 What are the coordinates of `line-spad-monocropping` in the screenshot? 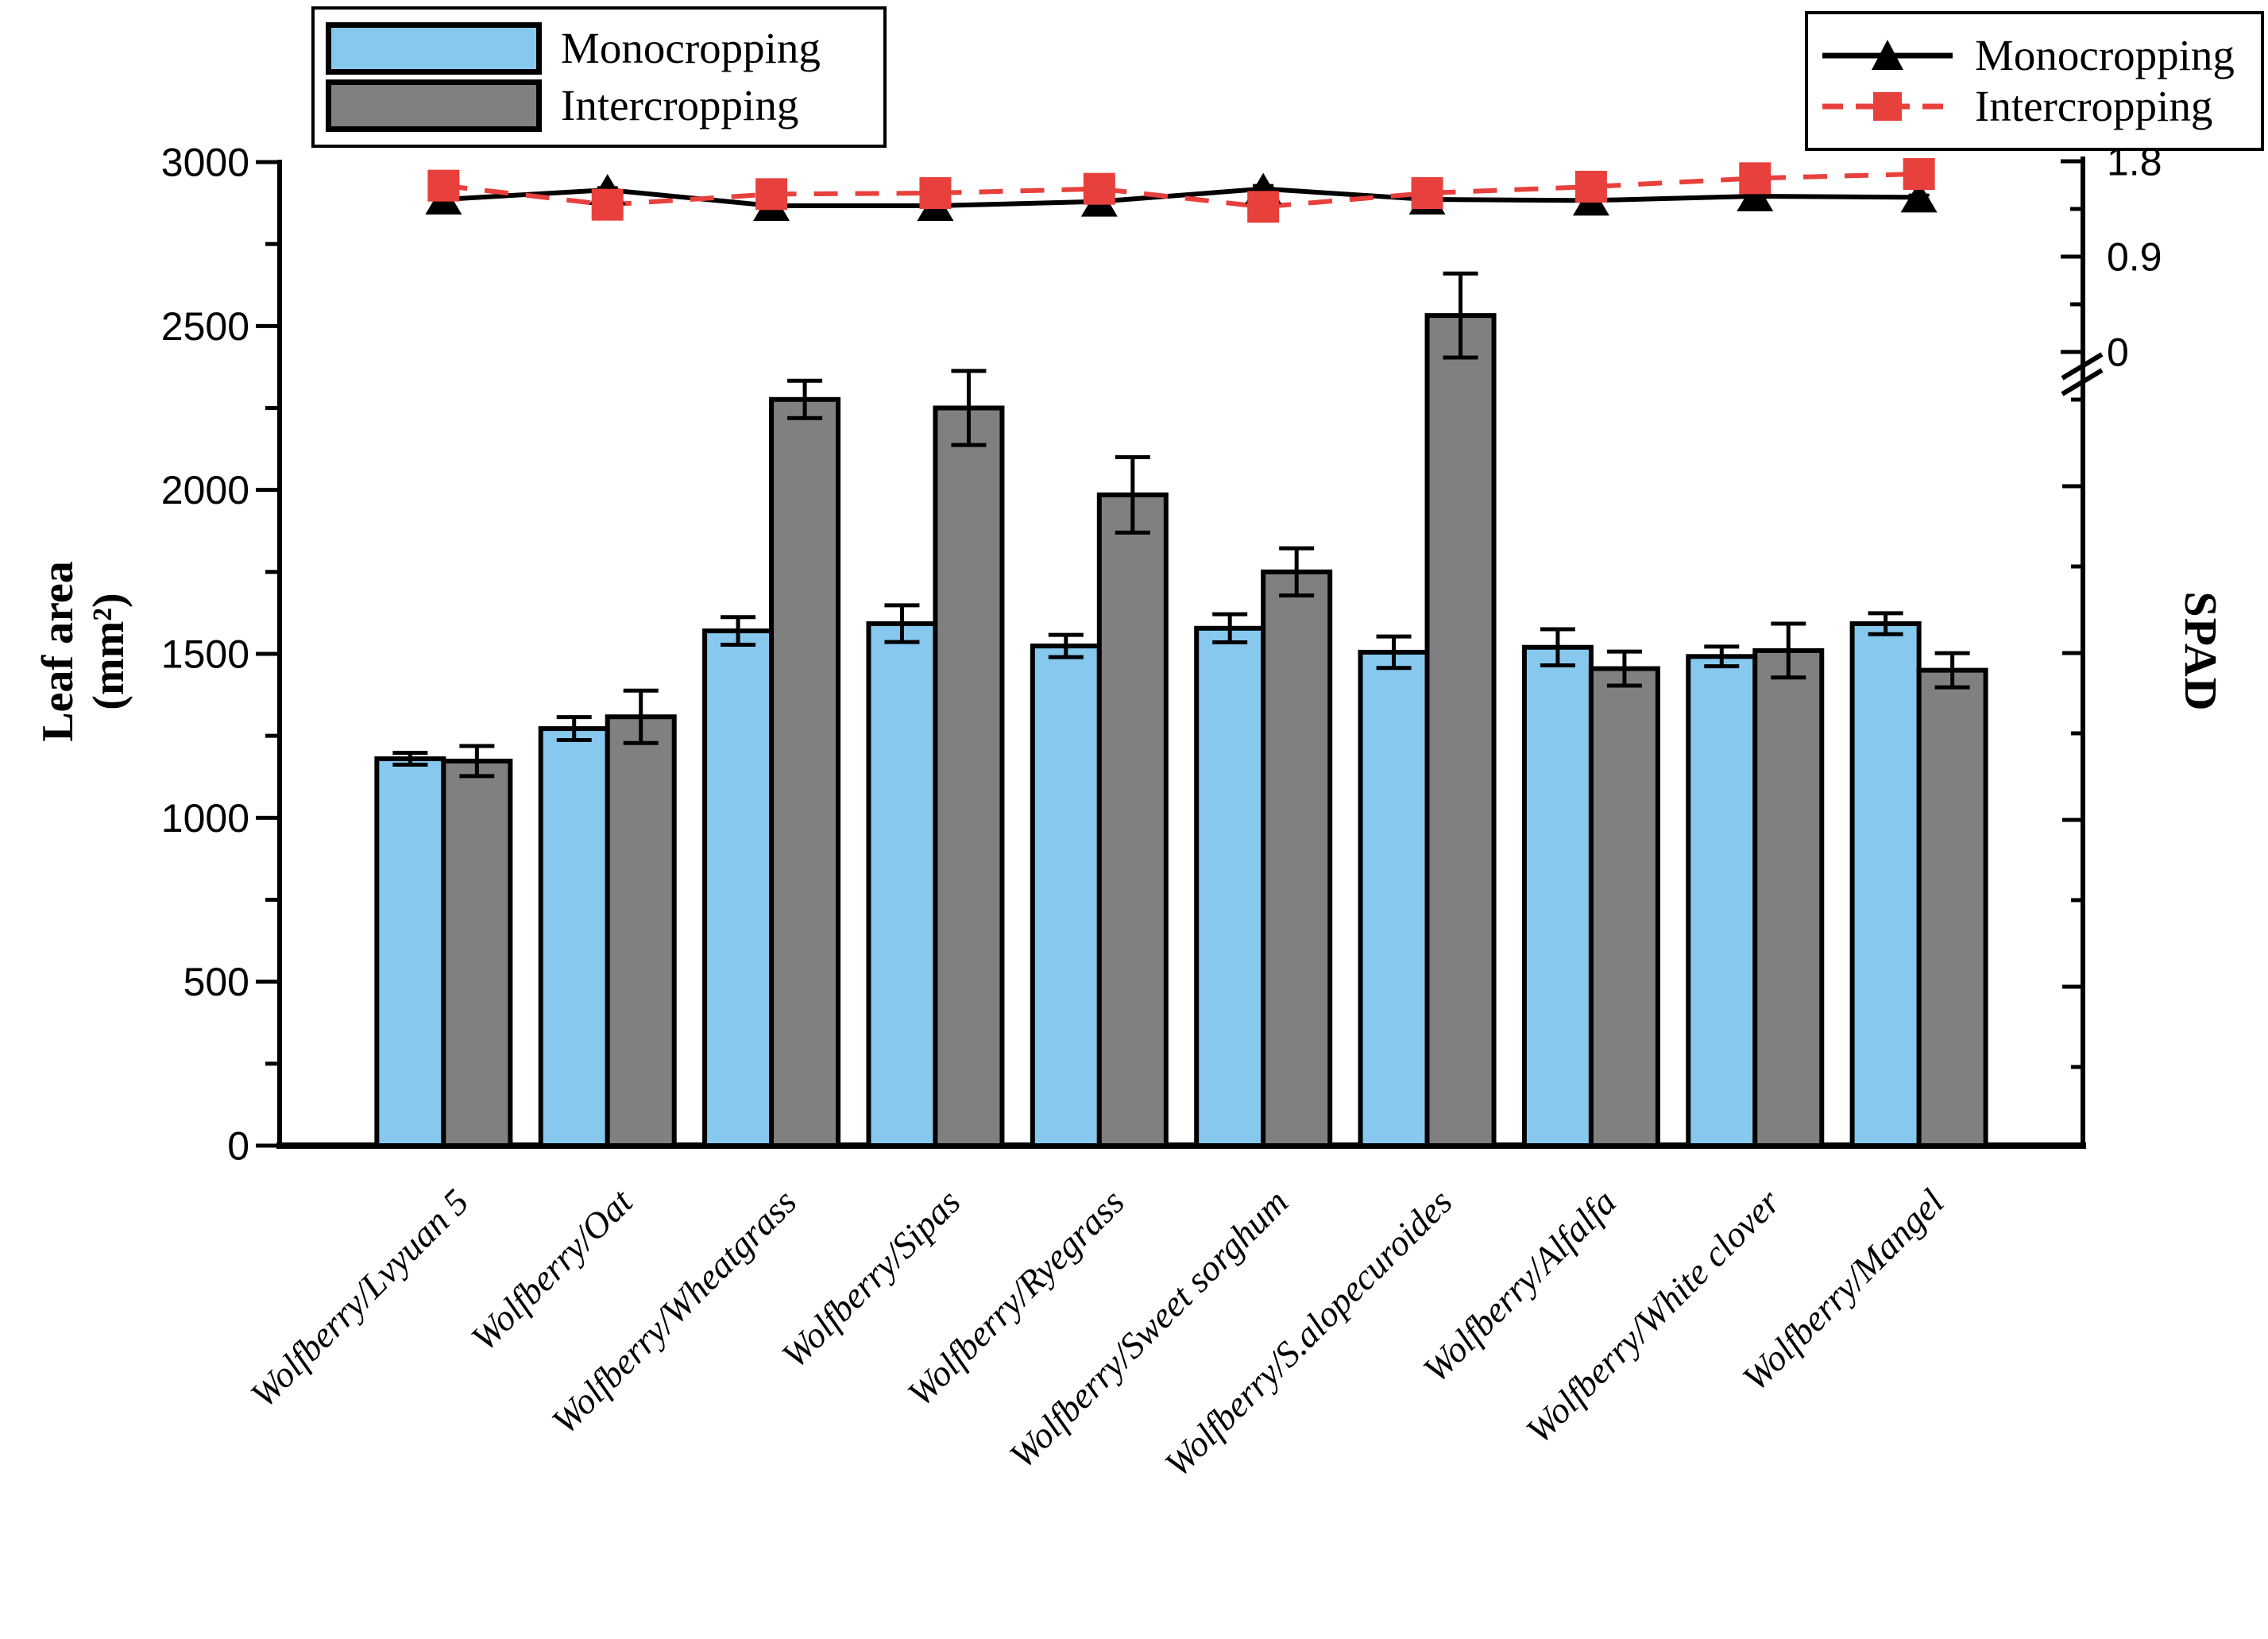 It's located at (1181, 197).